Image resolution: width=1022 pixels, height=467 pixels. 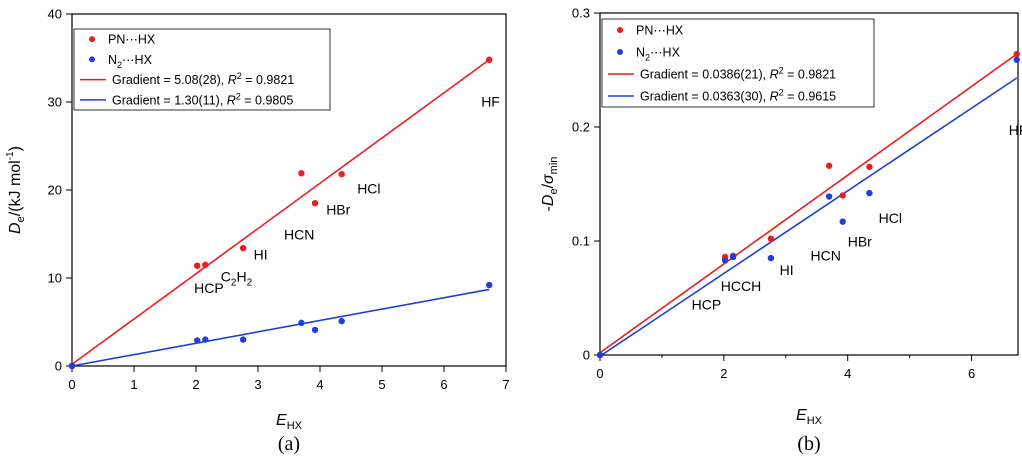 I want to click on legend-label: Gradient = 1.30(11), R2 = 0.9805, so click(x=202, y=99).